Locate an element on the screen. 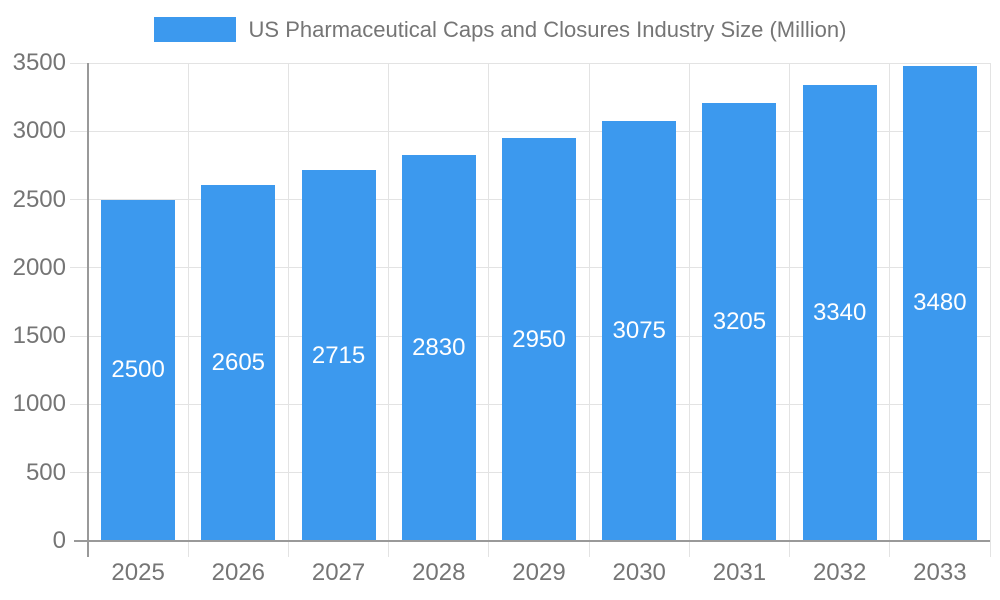  legend-swatch is located at coordinates (194, 29).